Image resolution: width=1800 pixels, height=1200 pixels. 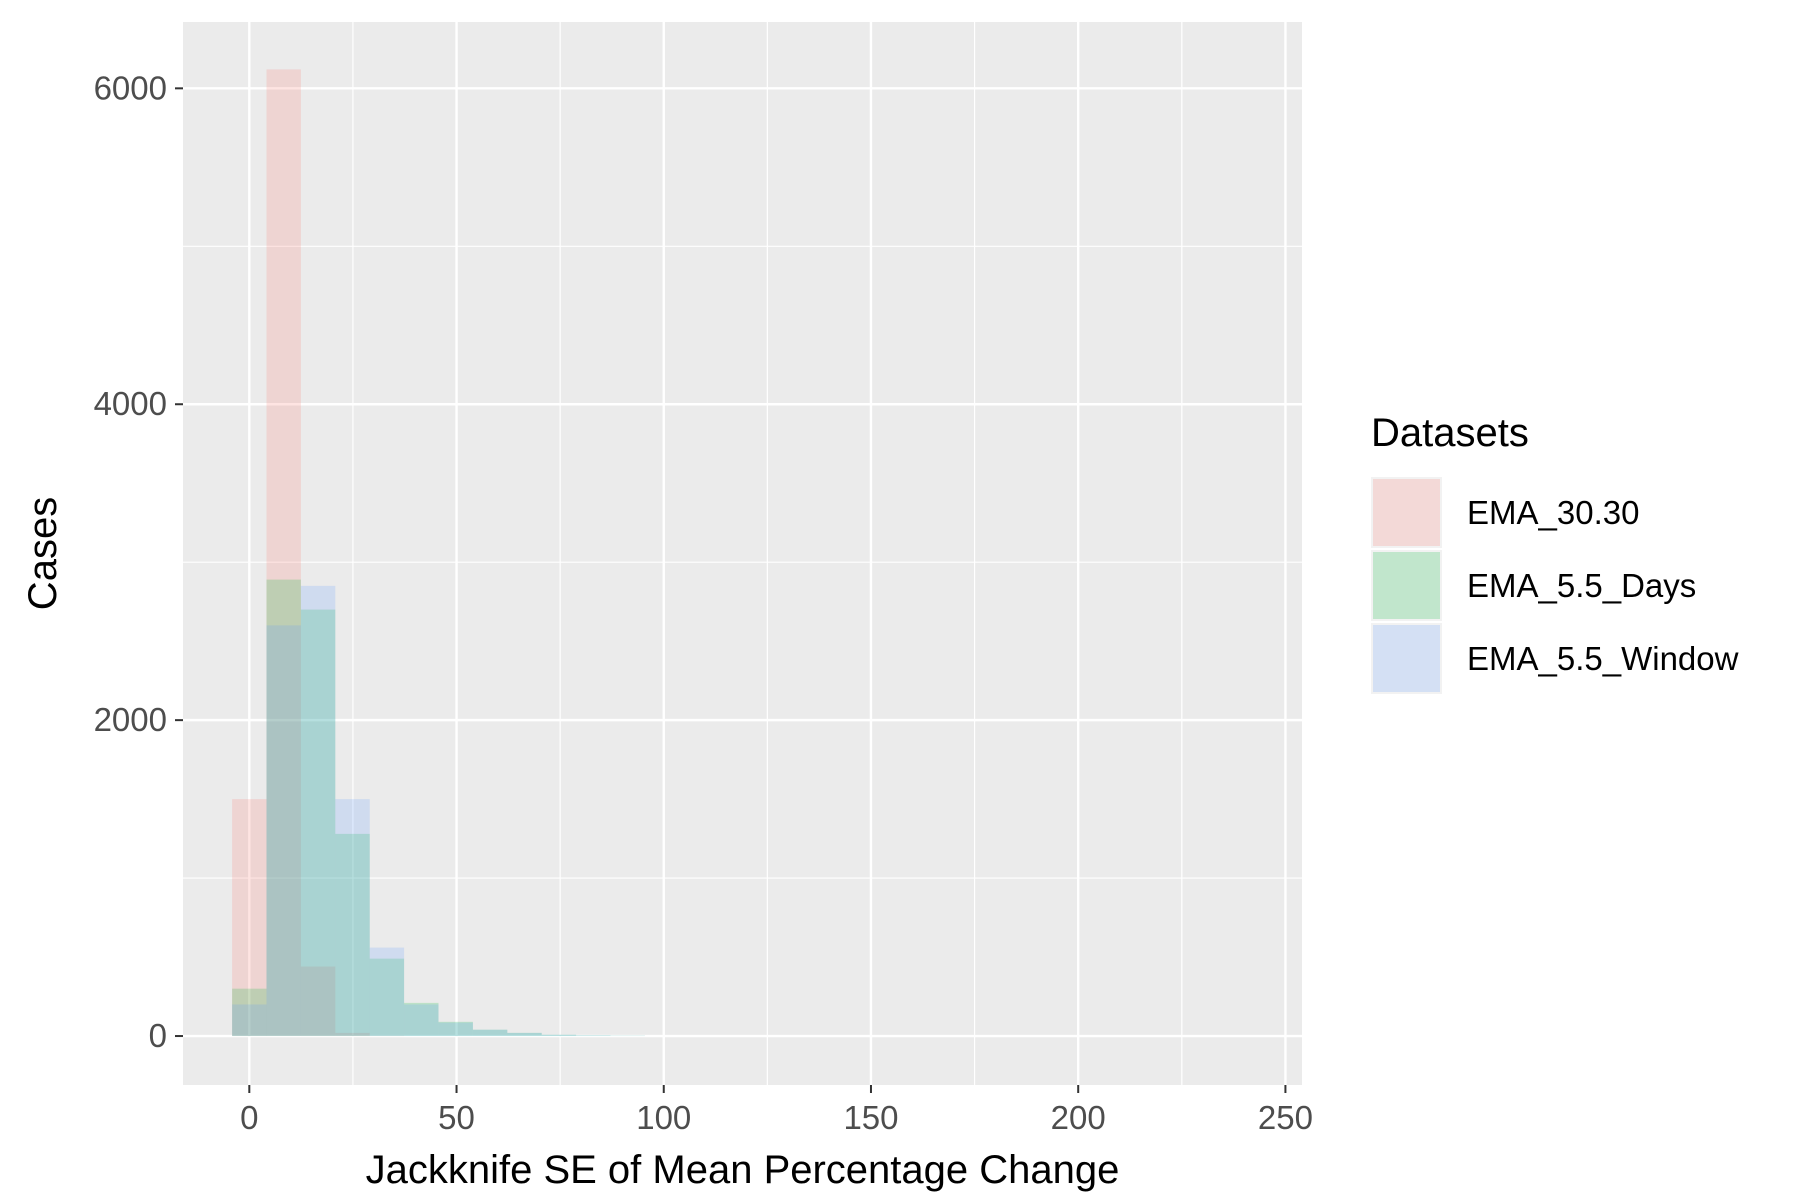 What do you see at coordinates (249, 1117) in the screenshot?
I see `x-tick-label: 0` at bounding box center [249, 1117].